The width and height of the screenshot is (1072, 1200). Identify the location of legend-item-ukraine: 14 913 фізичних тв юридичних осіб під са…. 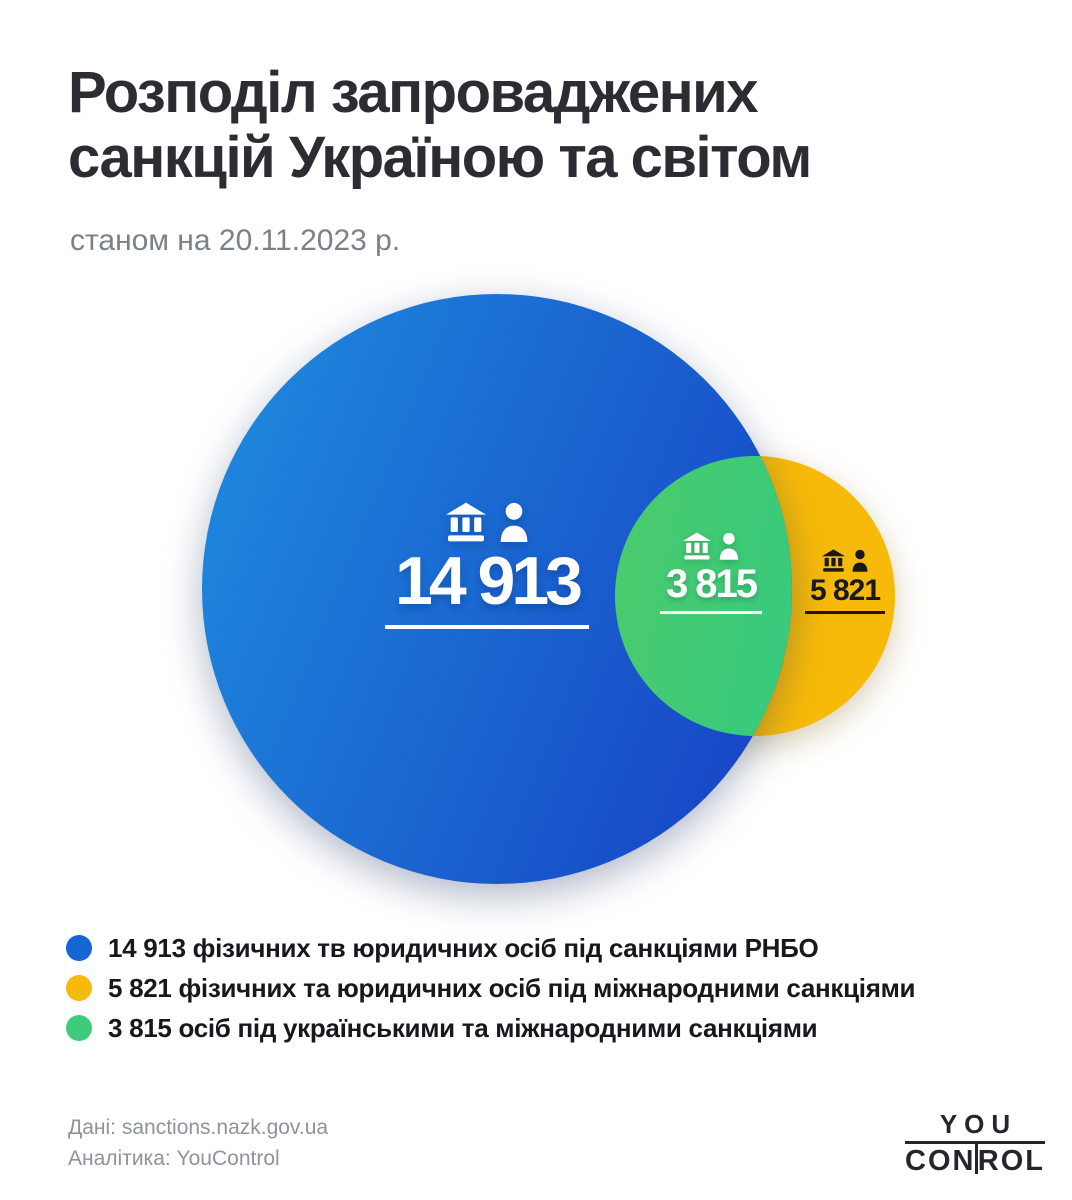
(490, 948).